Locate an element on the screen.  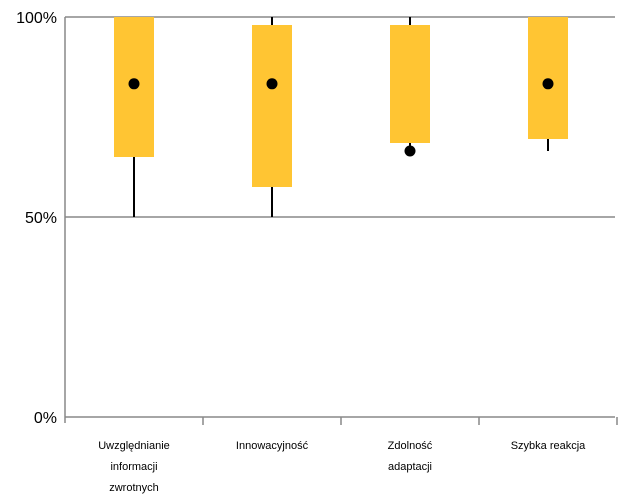
category-label: Uwzględnianie is located at coordinates (134, 446).